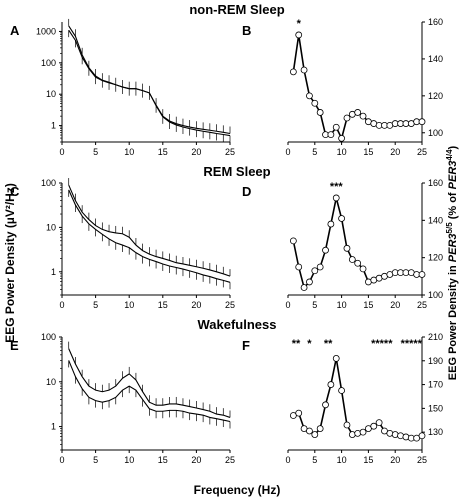 The width and height of the screenshot is (474, 500). I want to click on title-wakefulness: Wakefulness, so click(237, 324).